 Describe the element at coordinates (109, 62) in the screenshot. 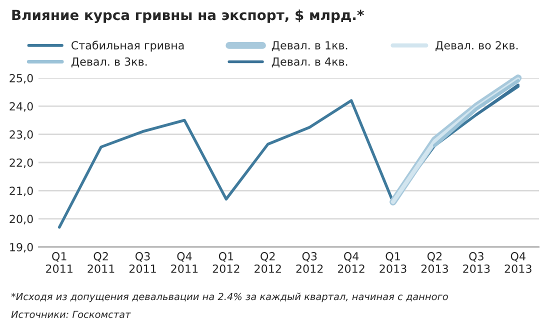

I see `legend-label: Девал. в 3кв.` at that location.